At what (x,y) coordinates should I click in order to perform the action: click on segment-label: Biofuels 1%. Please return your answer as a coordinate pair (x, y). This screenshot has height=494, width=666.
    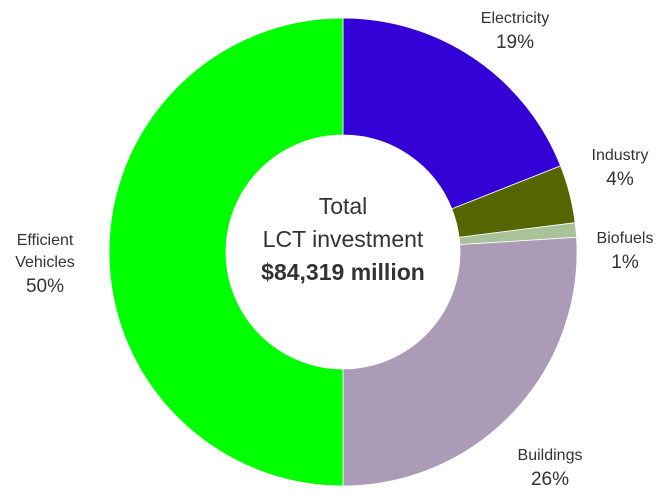
    Looking at the image, I should click on (618, 252).